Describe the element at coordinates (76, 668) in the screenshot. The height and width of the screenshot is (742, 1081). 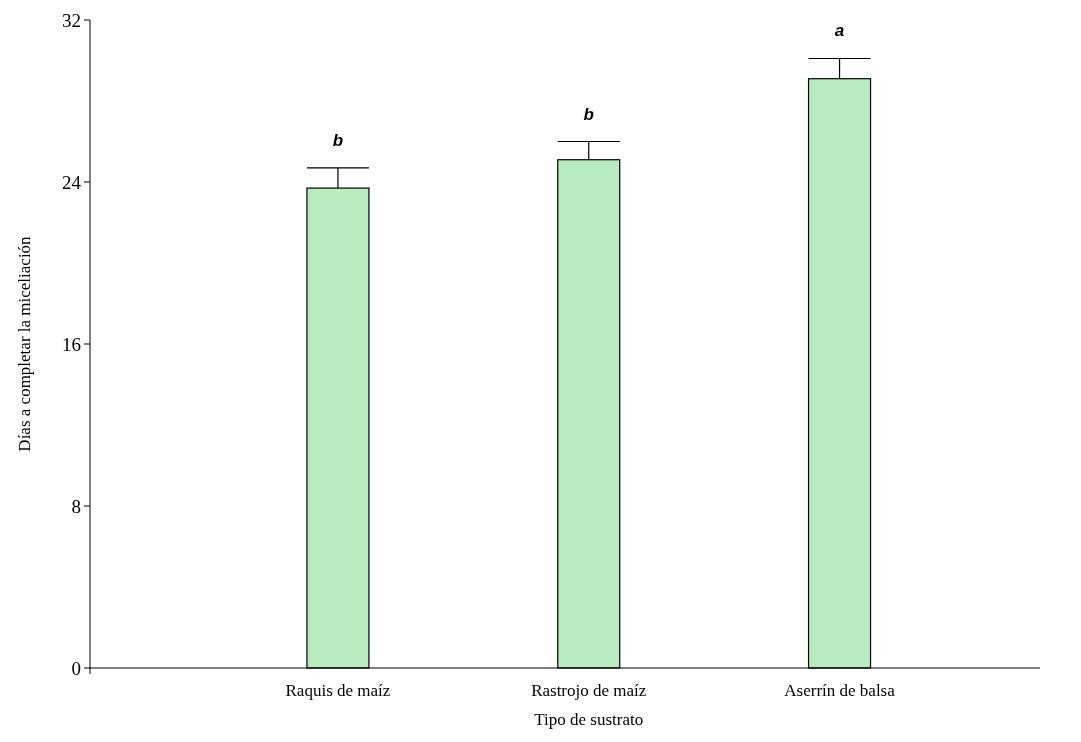
I see `y-tick-label: 0` at that location.